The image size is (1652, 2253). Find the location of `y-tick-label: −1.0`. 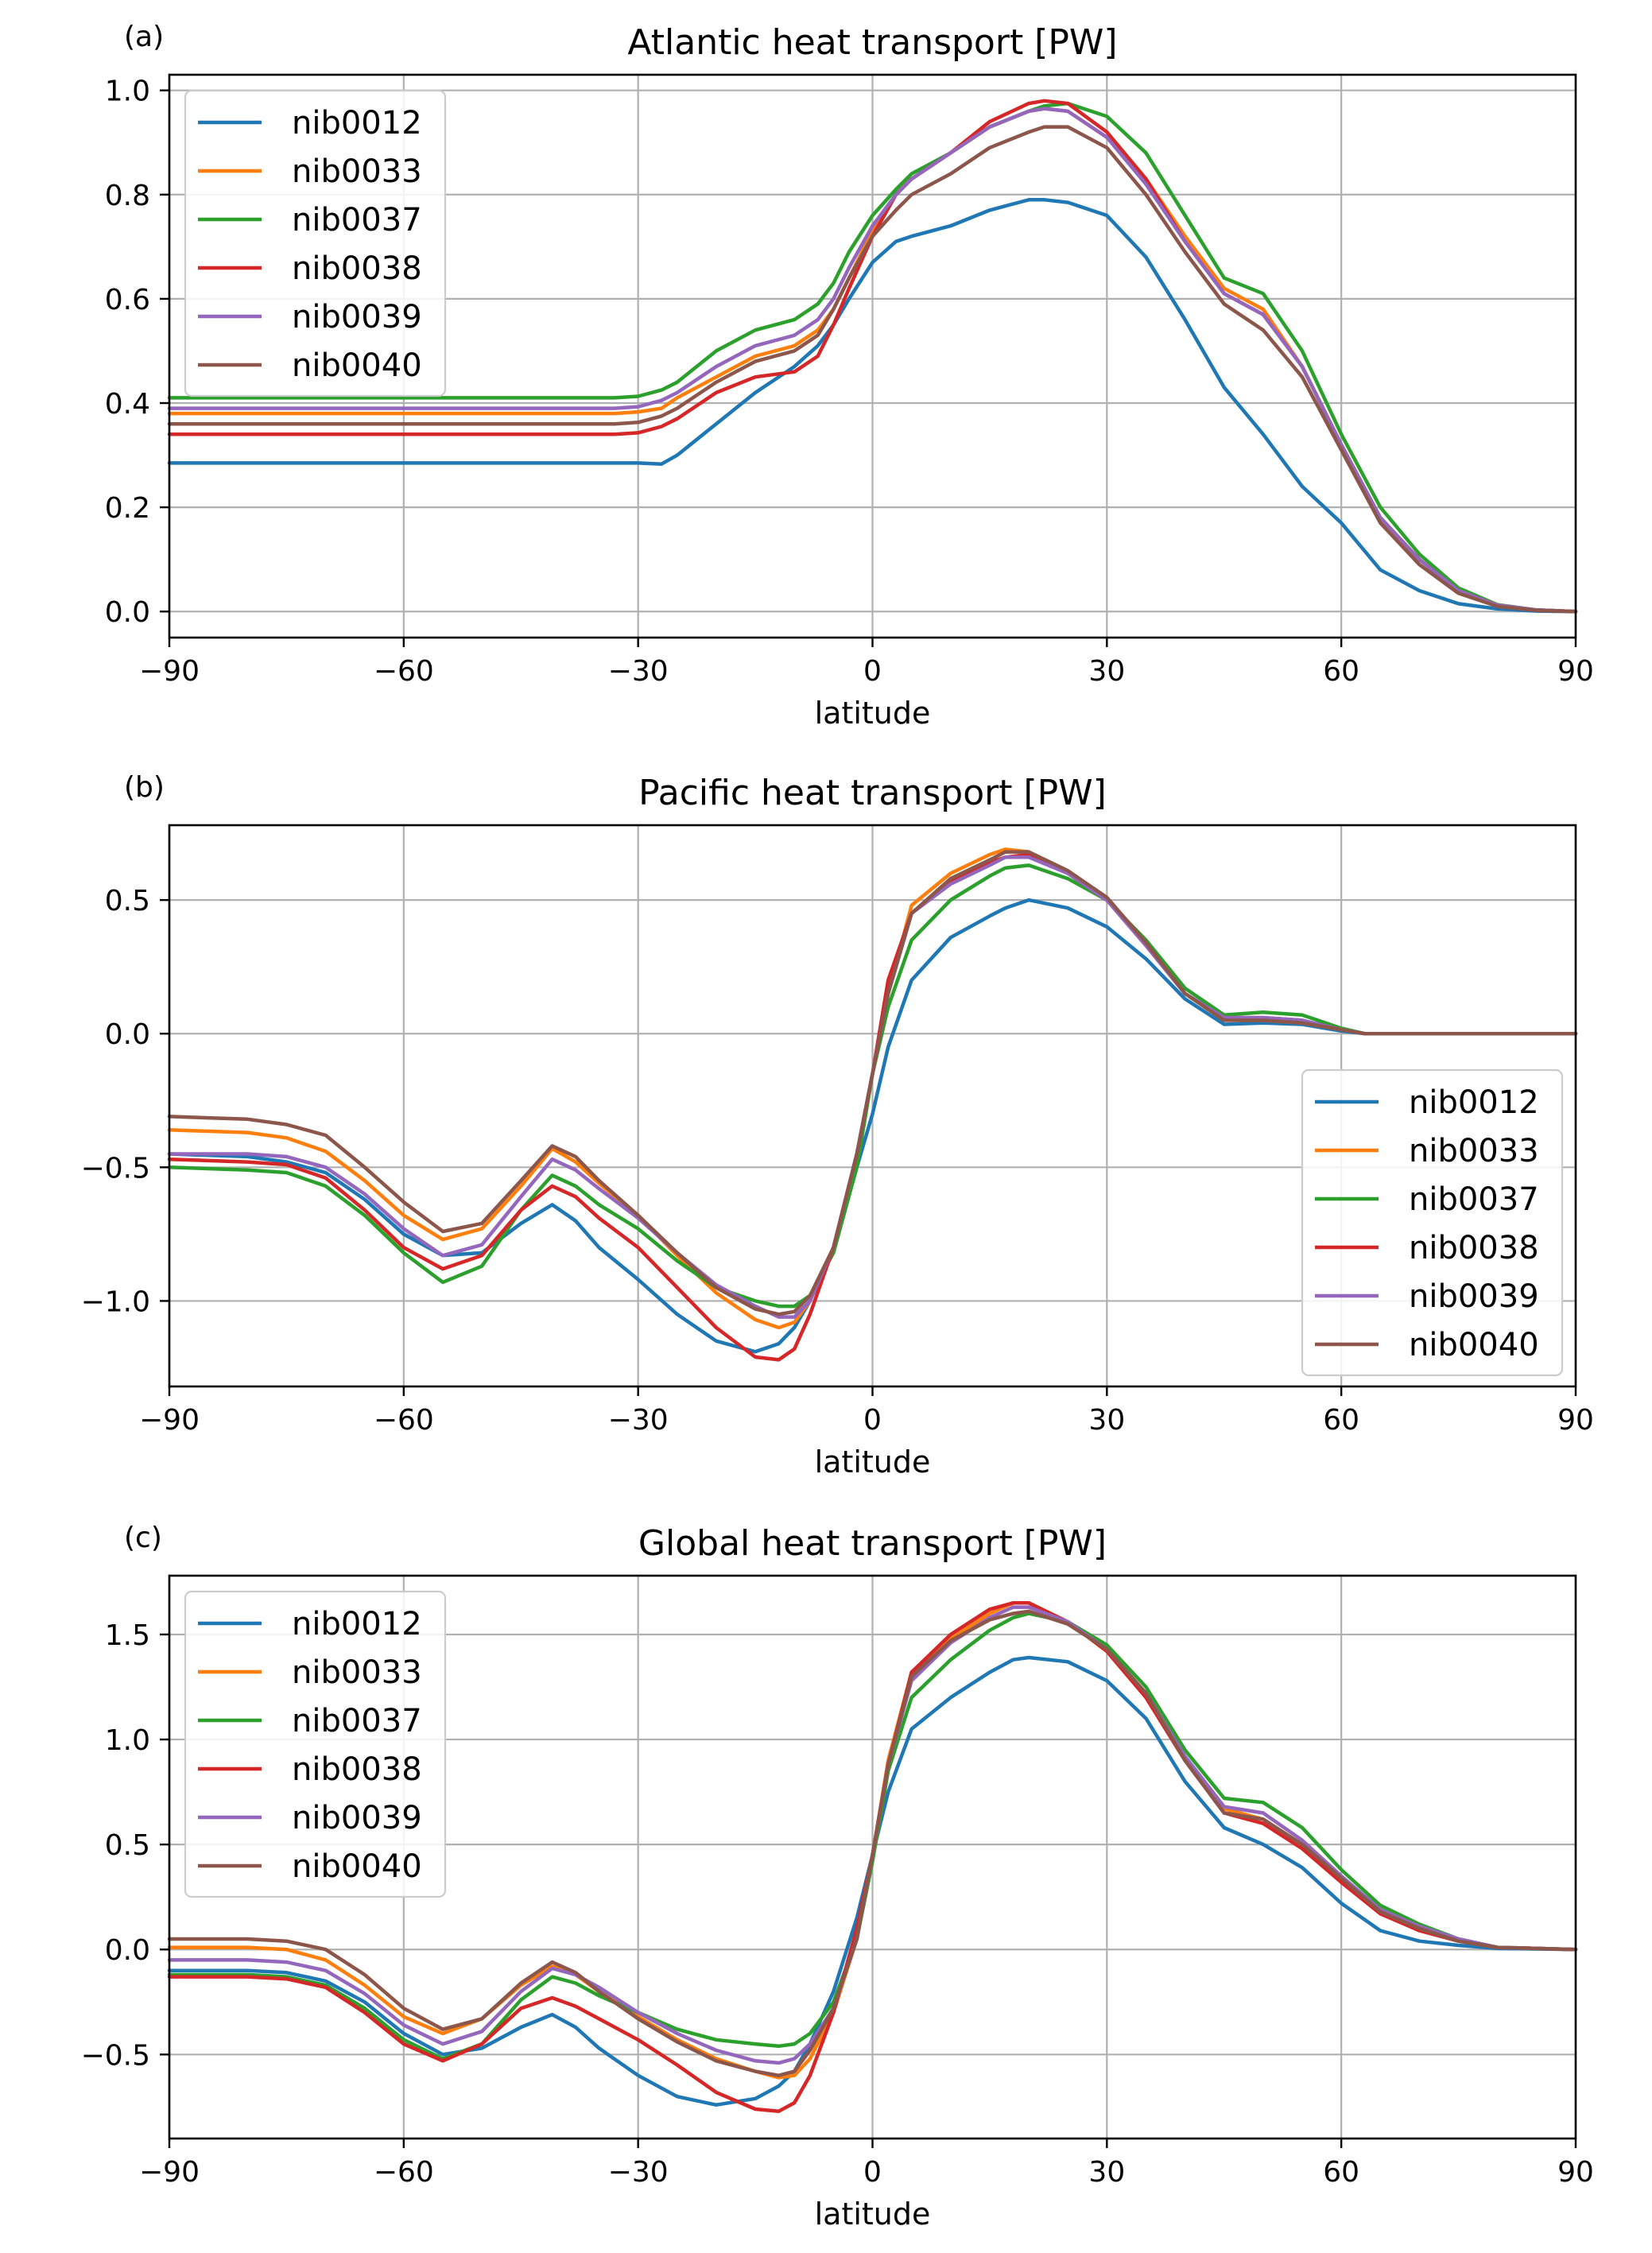

y-tick-label: −1.0 is located at coordinates (115, 1301).